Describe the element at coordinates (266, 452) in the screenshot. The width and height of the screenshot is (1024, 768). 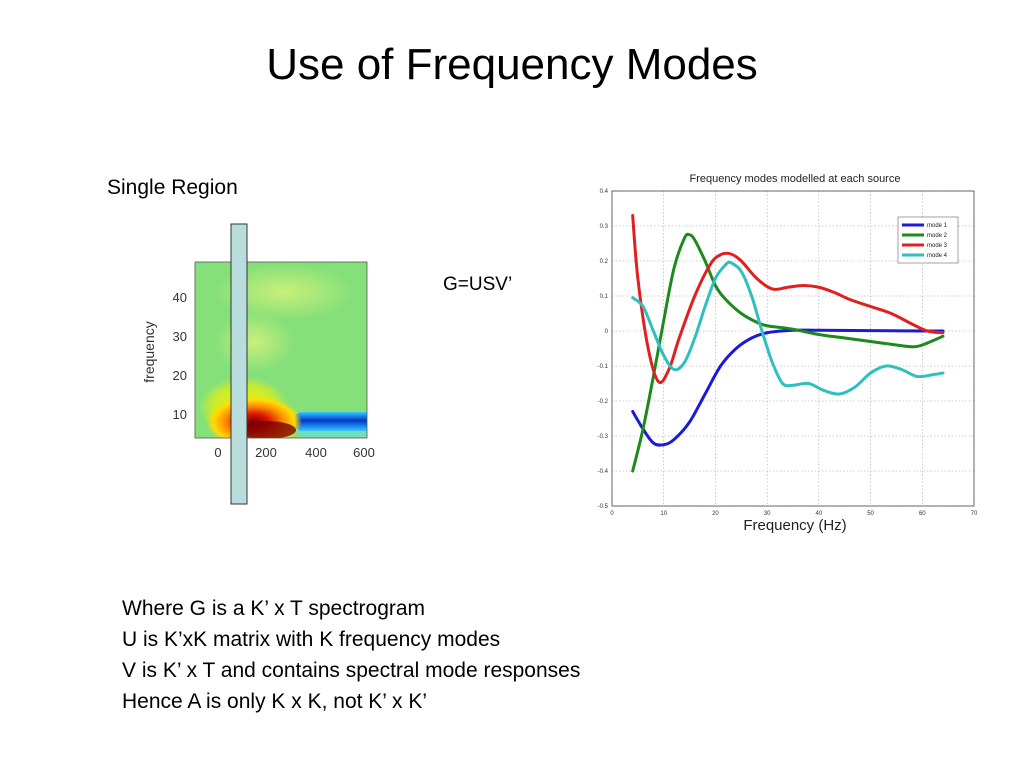
I see `spectrogram-xtick: 200` at that location.